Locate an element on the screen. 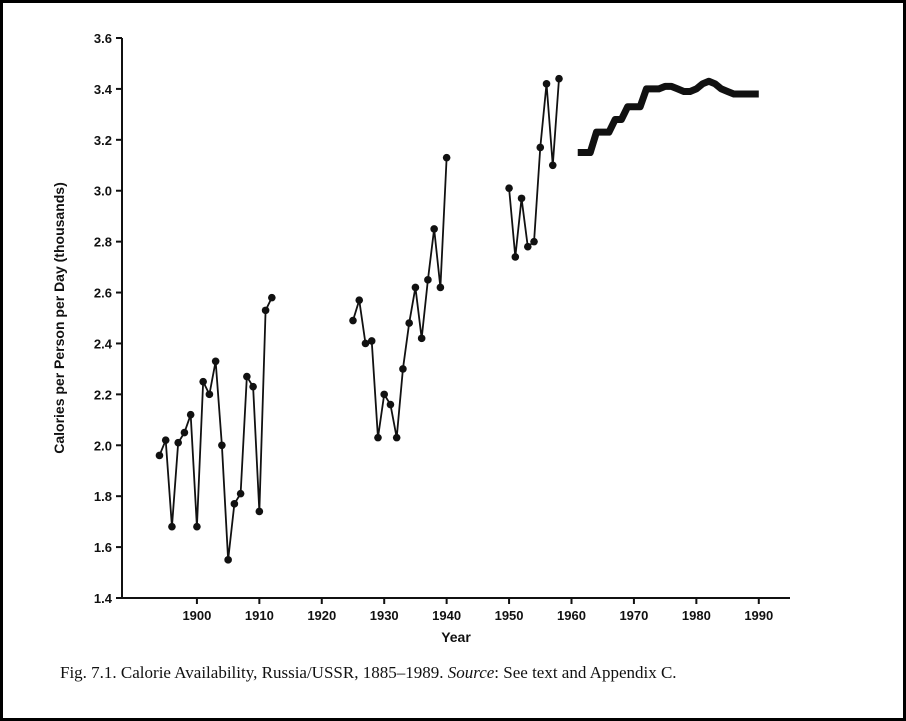 The image size is (906, 721). x-tick-label: 1960 is located at coordinates (571, 615).